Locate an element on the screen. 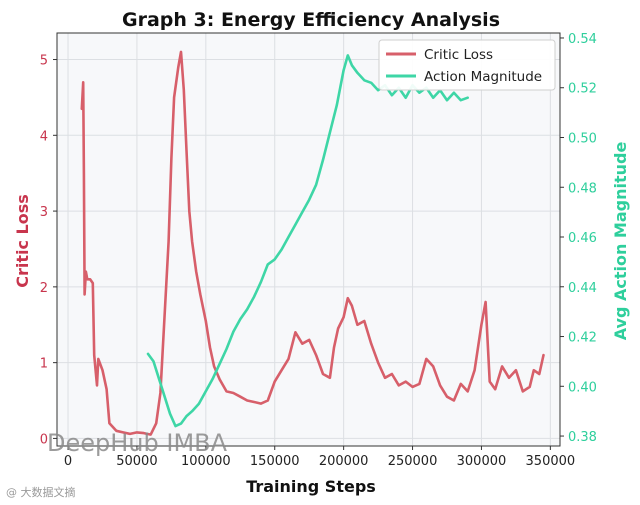 The width and height of the screenshot is (640, 505). left-tick-label: 3 is located at coordinates (44, 212).